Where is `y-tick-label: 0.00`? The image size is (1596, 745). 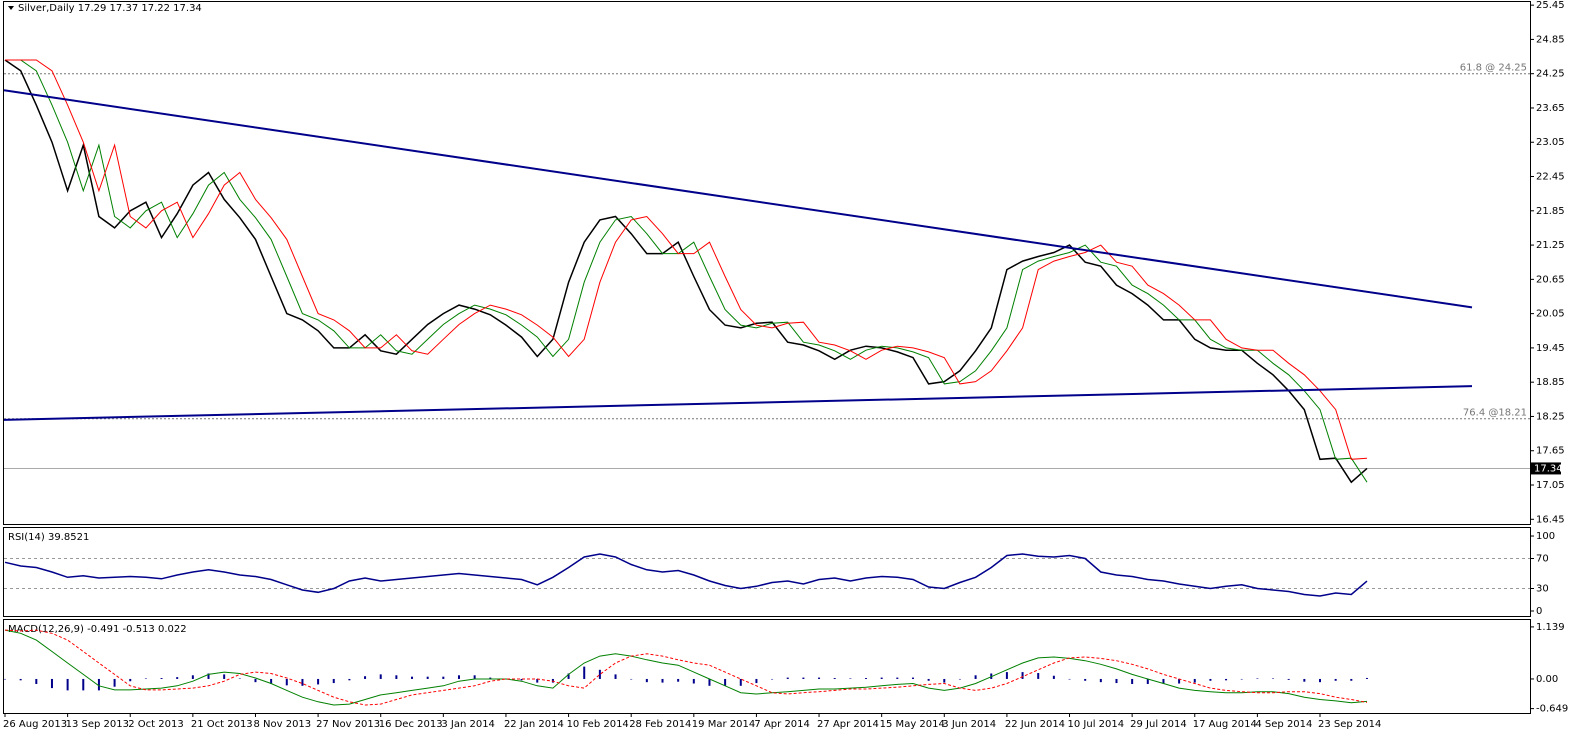
y-tick-label: 0.00 is located at coordinates (1547, 679).